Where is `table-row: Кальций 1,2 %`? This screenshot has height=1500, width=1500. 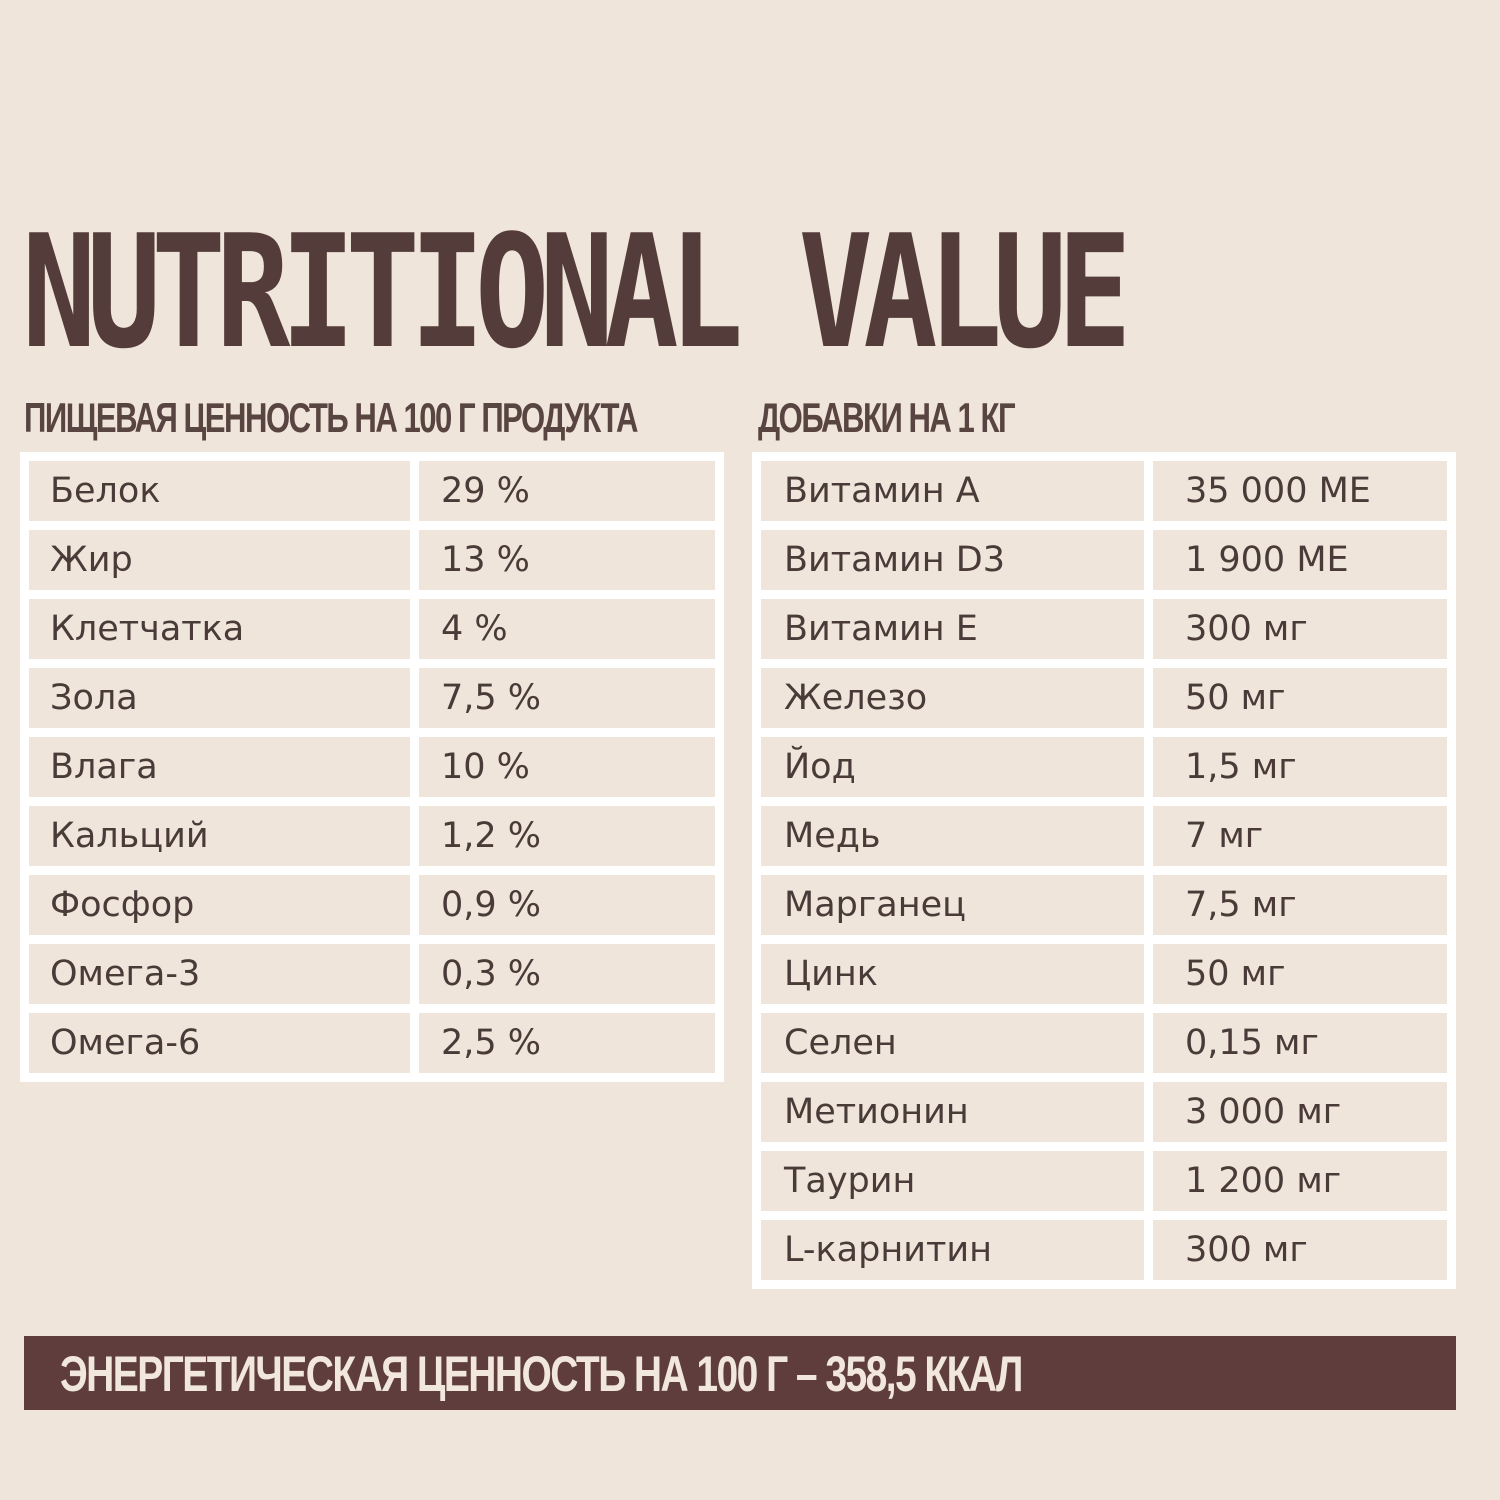
table-row: Кальций 1,2 % is located at coordinates (372, 836).